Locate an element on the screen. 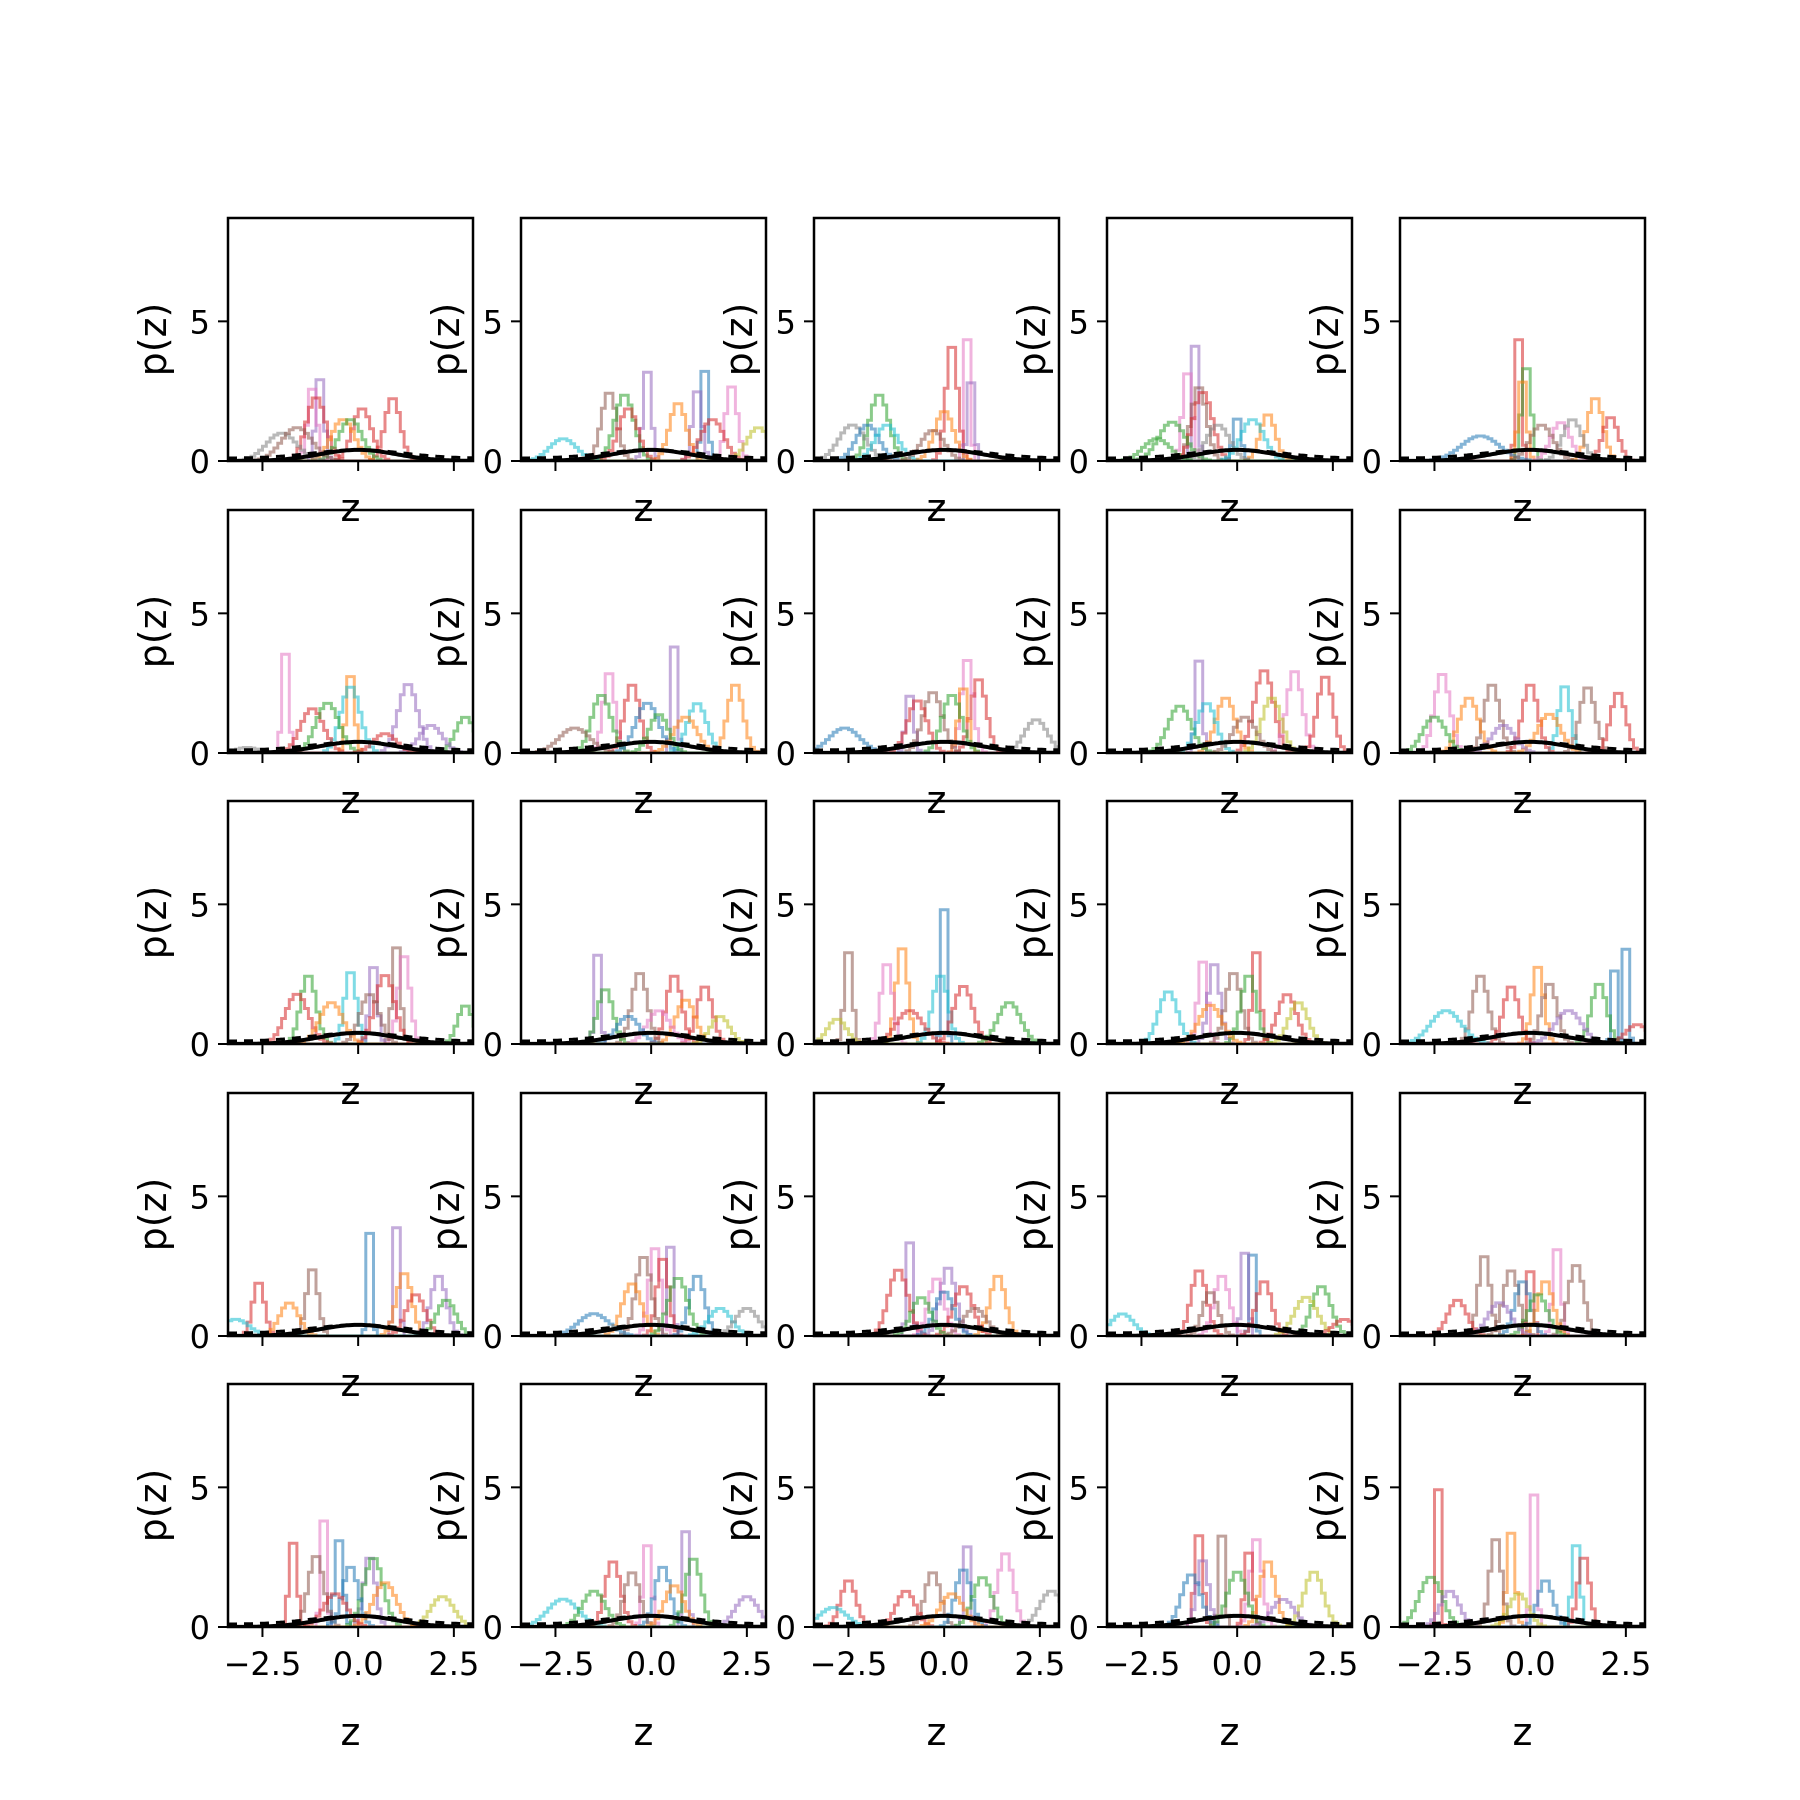 The image size is (1800, 1800). subplot-1-5: 0 5 z p(z) is located at coordinates (1475, 373).